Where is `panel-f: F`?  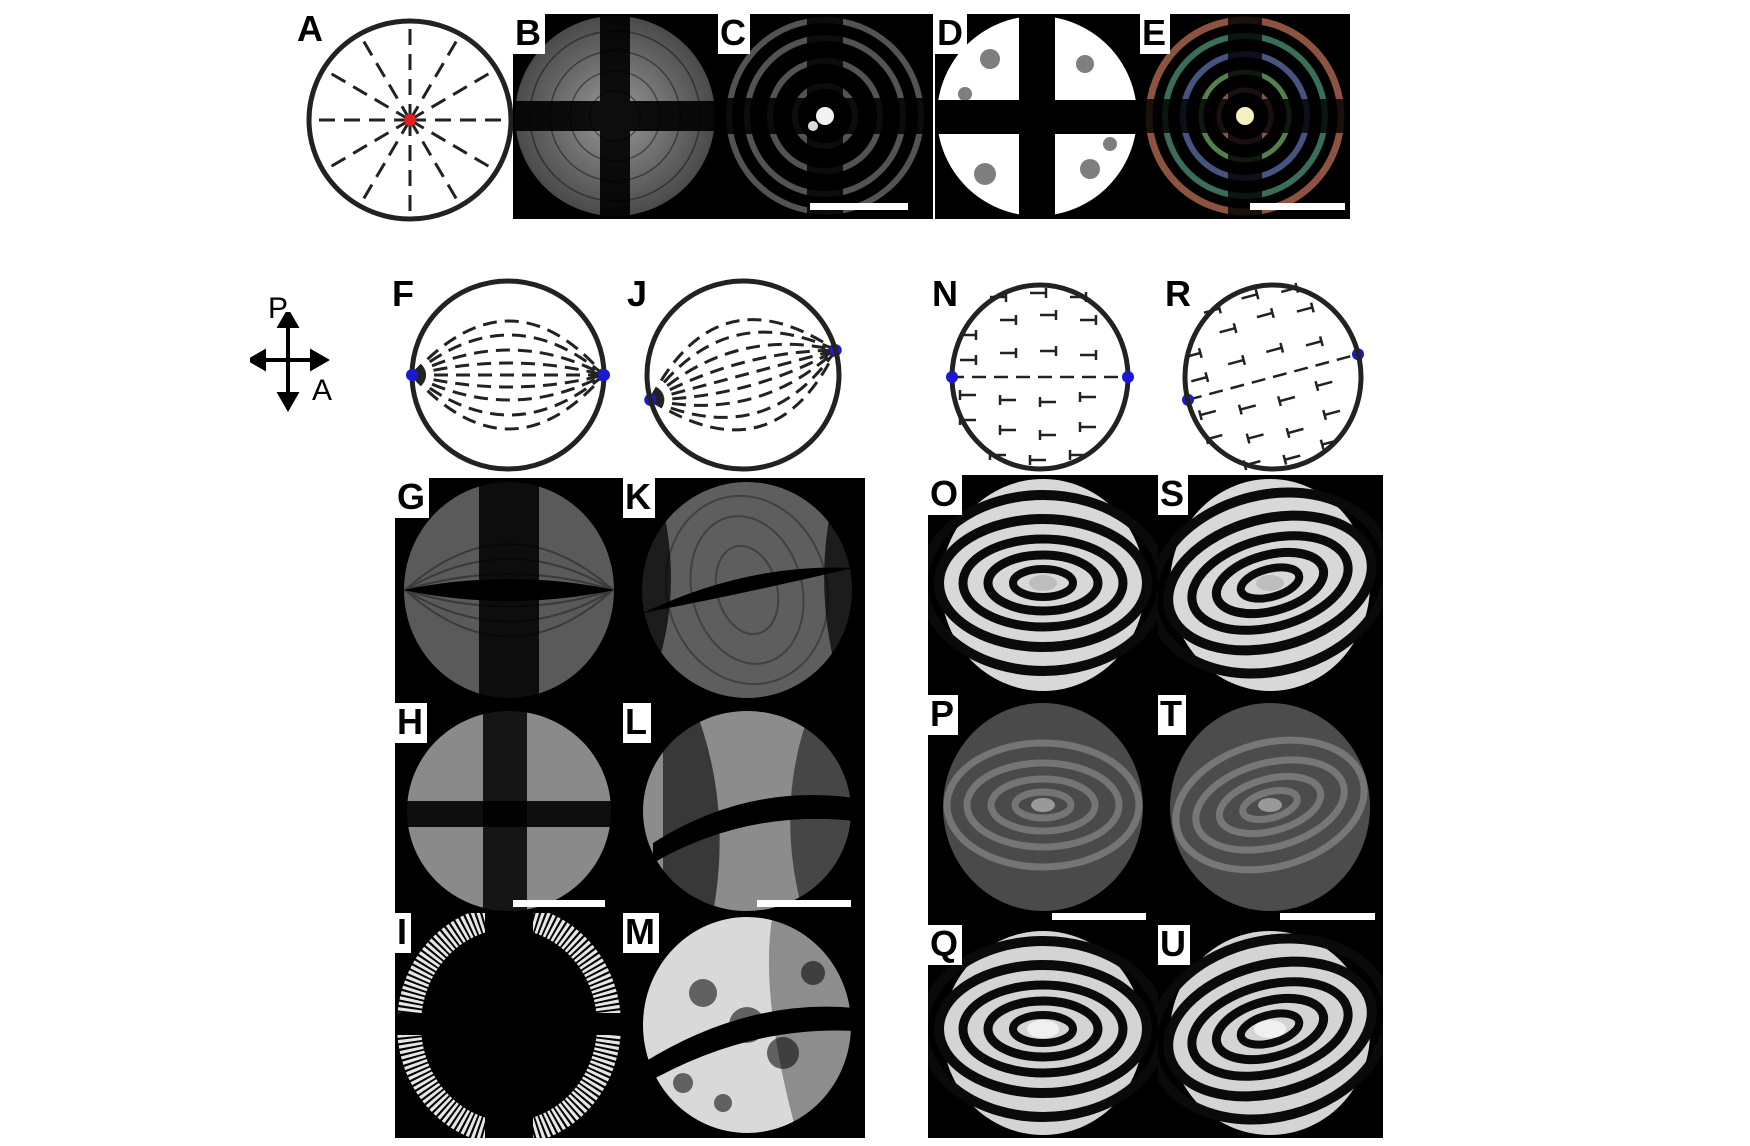 panel-f: F is located at coordinates (505, 375).